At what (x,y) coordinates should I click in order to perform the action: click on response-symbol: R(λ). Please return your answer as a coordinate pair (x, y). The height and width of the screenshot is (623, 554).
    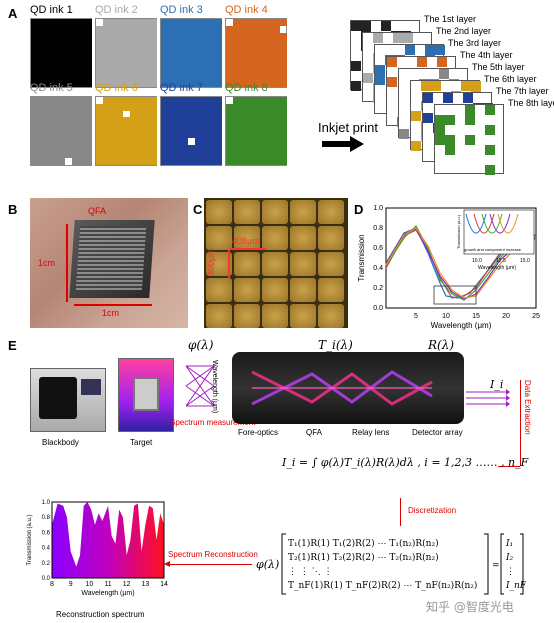
    Looking at the image, I should click on (441, 345).